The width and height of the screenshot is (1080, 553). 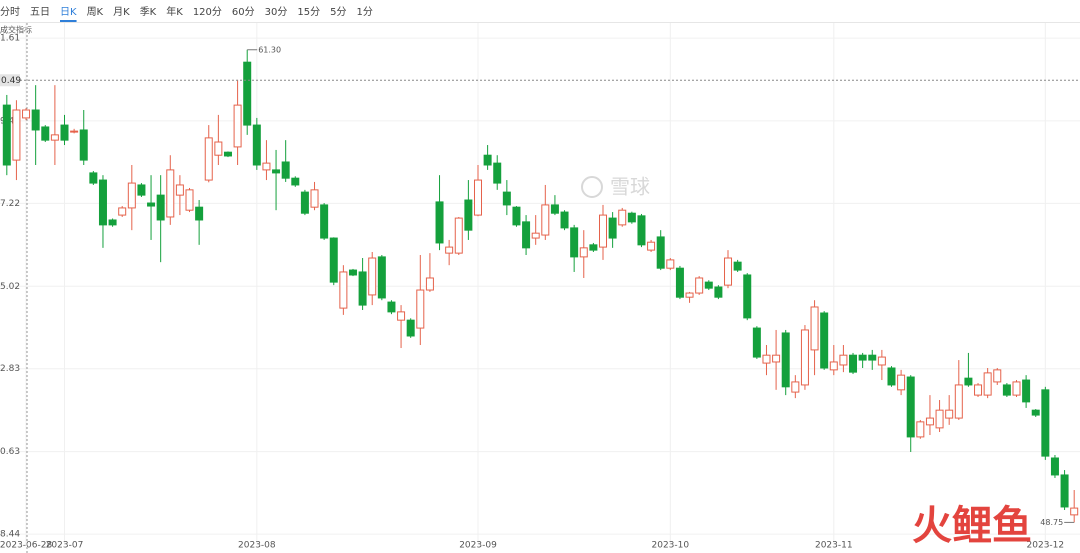 What do you see at coordinates (186, 13) in the screenshot?
I see `toolbar: 分时 五日 日K 周K 月K 季K 年K 120分 60分 30分 15分 5分 1分` at bounding box center [186, 13].